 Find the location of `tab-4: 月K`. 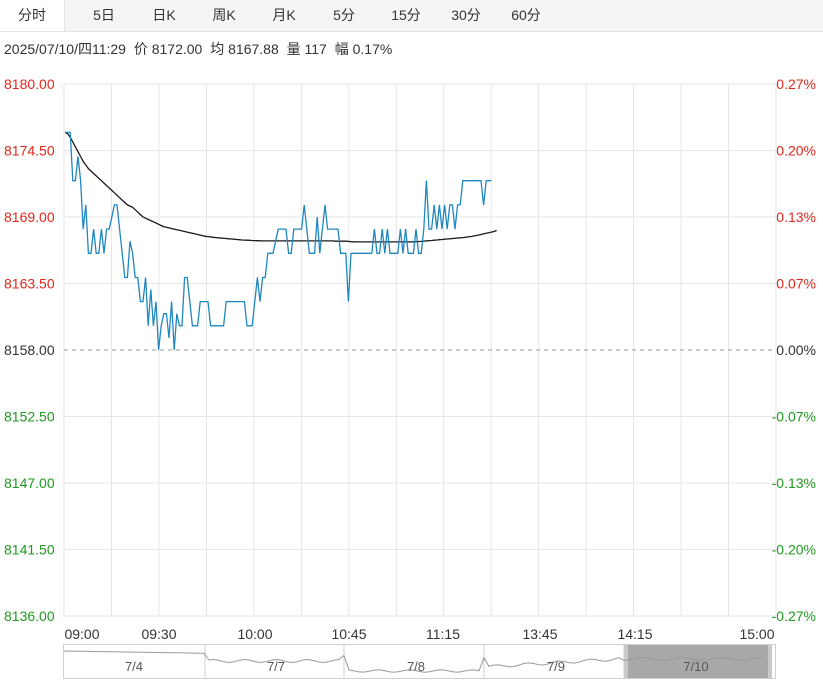

tab-4: 月K is located at coordinates (284, 15).